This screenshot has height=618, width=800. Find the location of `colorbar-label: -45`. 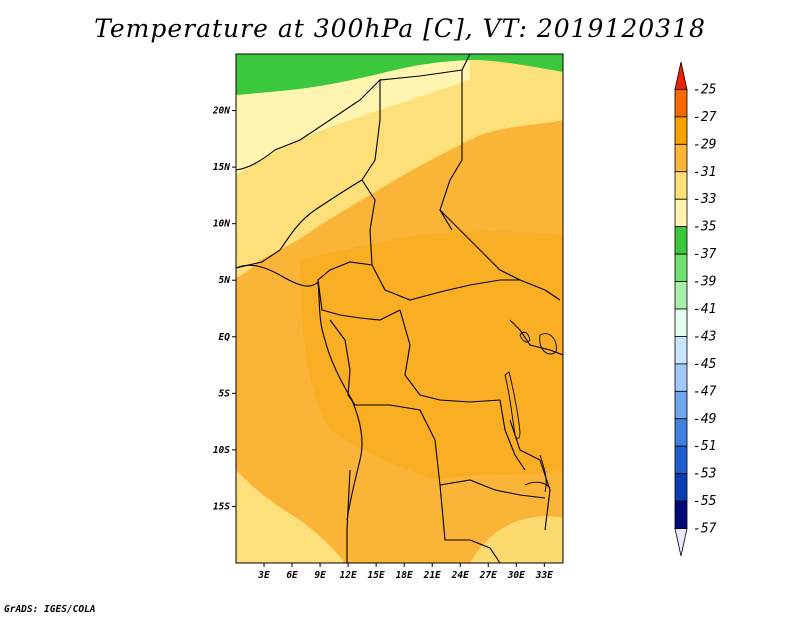

colorbar-label: -45 is located at coordinates (705, 364).